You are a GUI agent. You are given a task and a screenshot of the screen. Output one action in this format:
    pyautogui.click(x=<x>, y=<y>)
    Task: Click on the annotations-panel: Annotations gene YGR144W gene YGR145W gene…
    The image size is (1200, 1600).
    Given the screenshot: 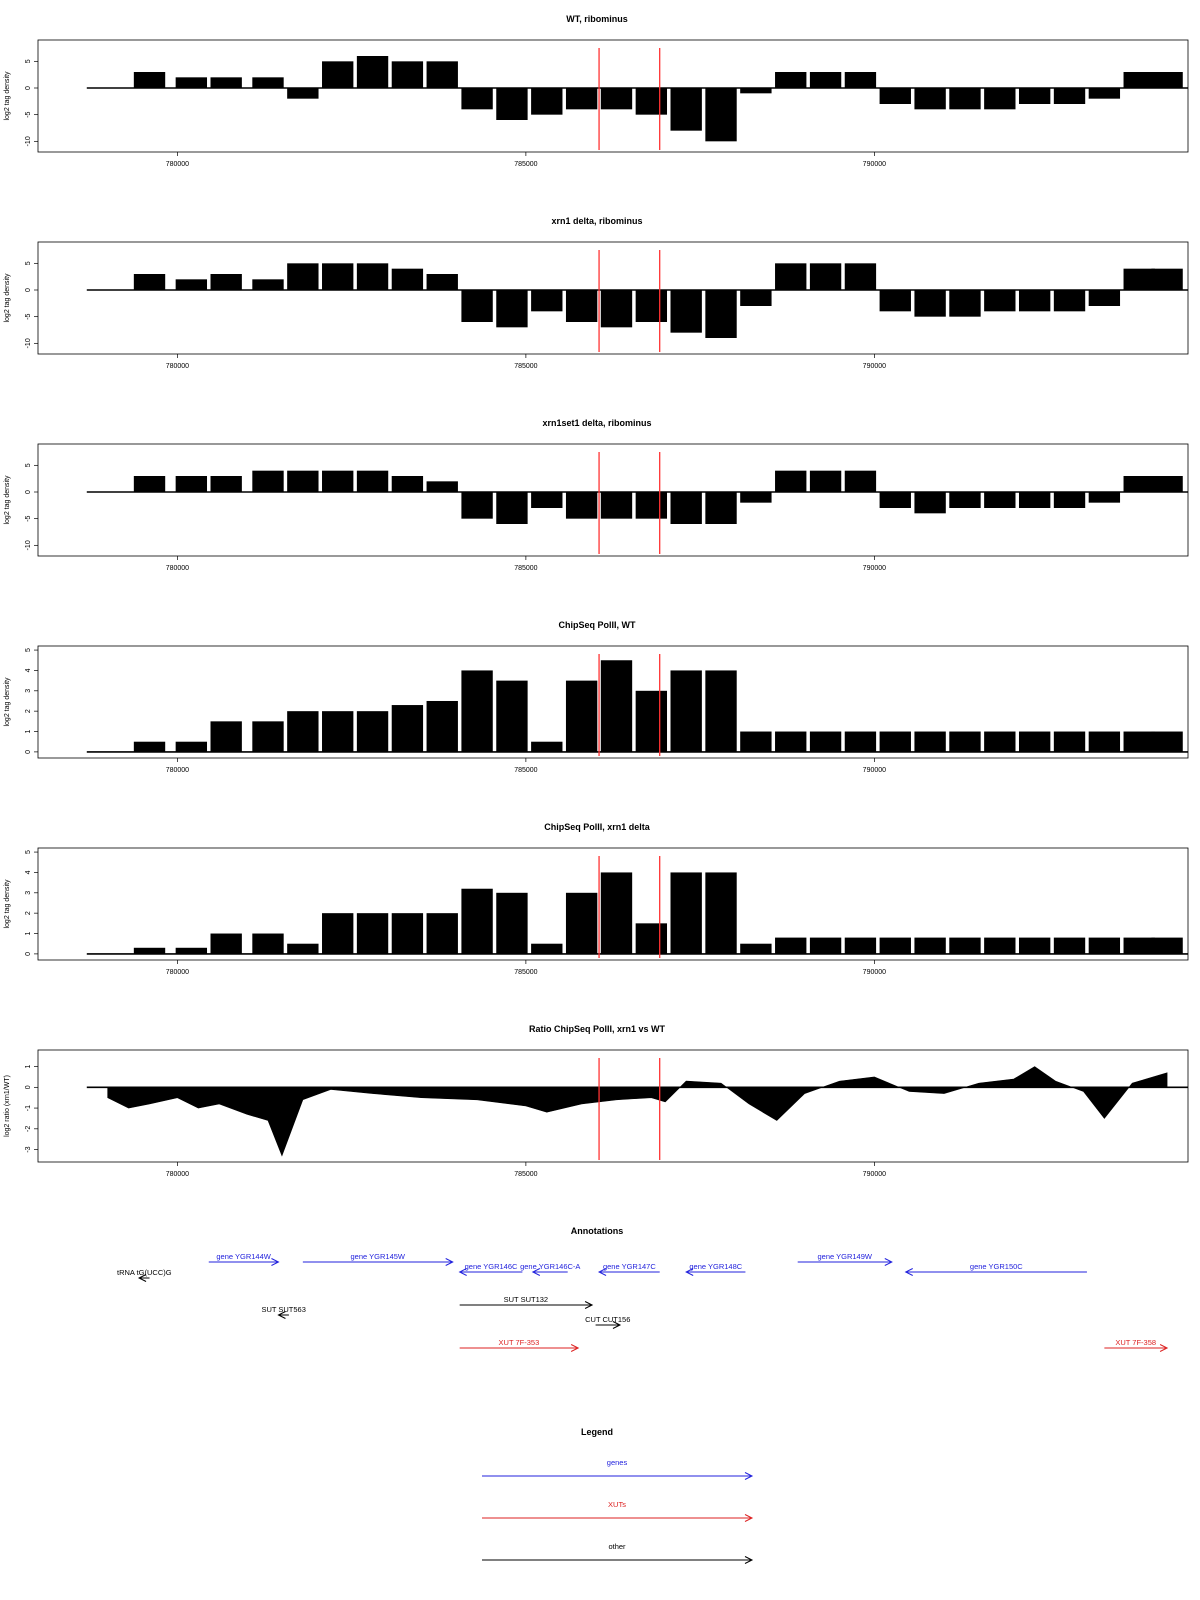 What is the action you would take?
    pyautogui.click(x=643, y=1289)
    